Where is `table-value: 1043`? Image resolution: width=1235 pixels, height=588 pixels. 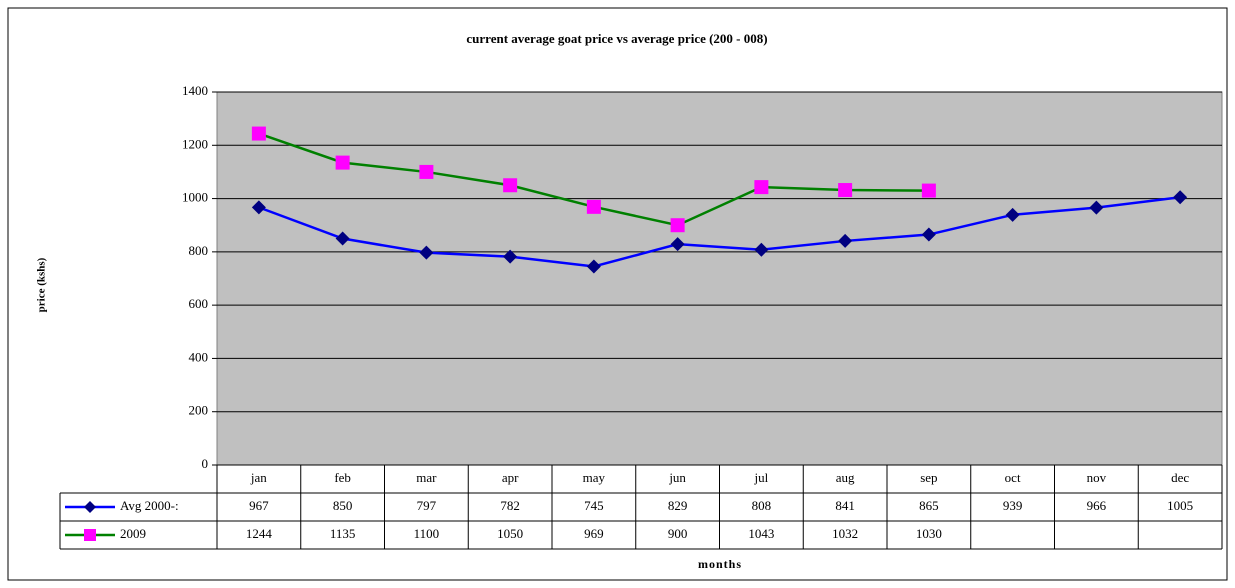
table-value: 1043 is located at coordinates (761, 533).